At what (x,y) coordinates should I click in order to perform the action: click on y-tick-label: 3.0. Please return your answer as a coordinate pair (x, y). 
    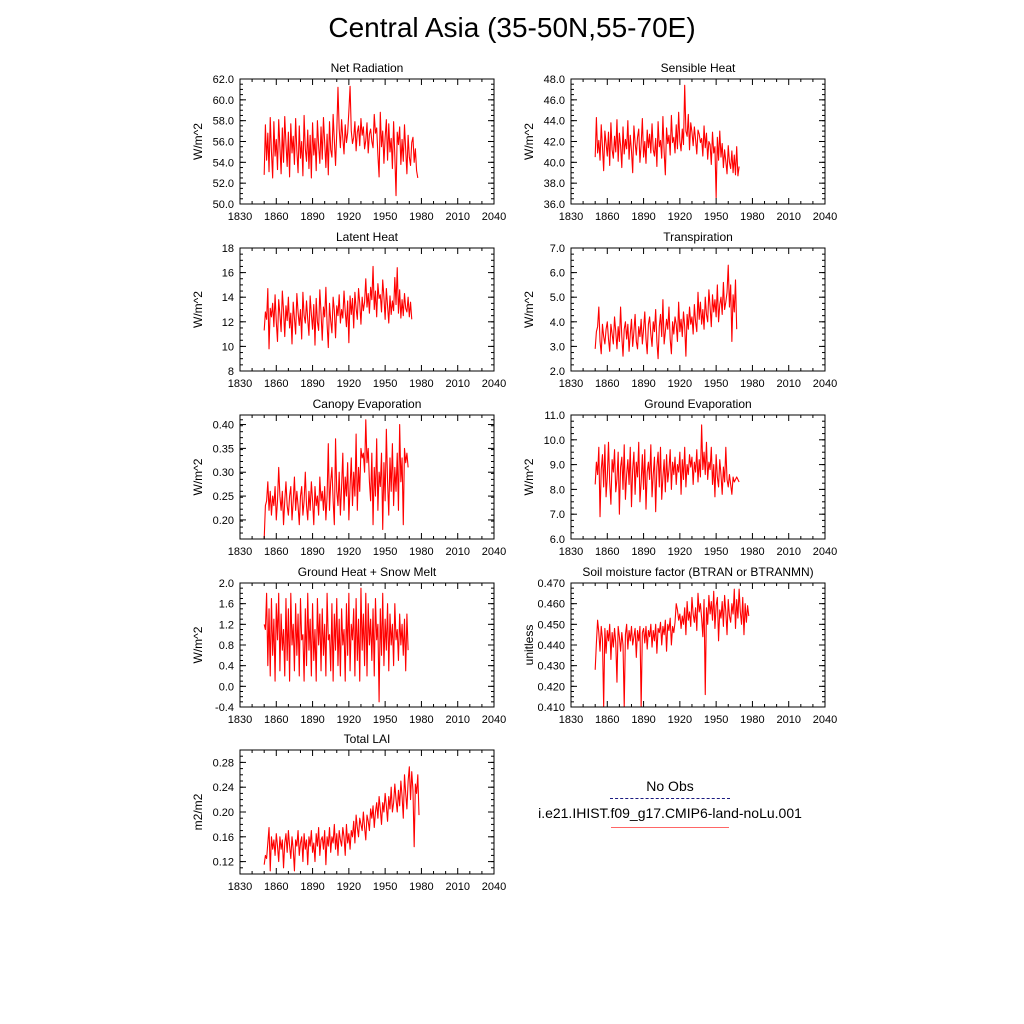
    Looking at the image, I should click on (557, 347).